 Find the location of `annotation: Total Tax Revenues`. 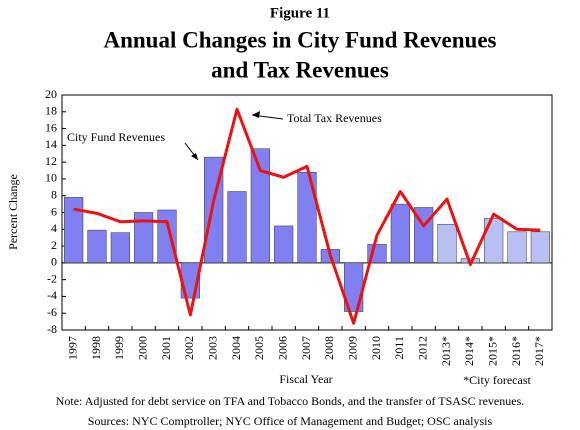

annotation: Total Tax Revenues is located at coordinates (334, 118).